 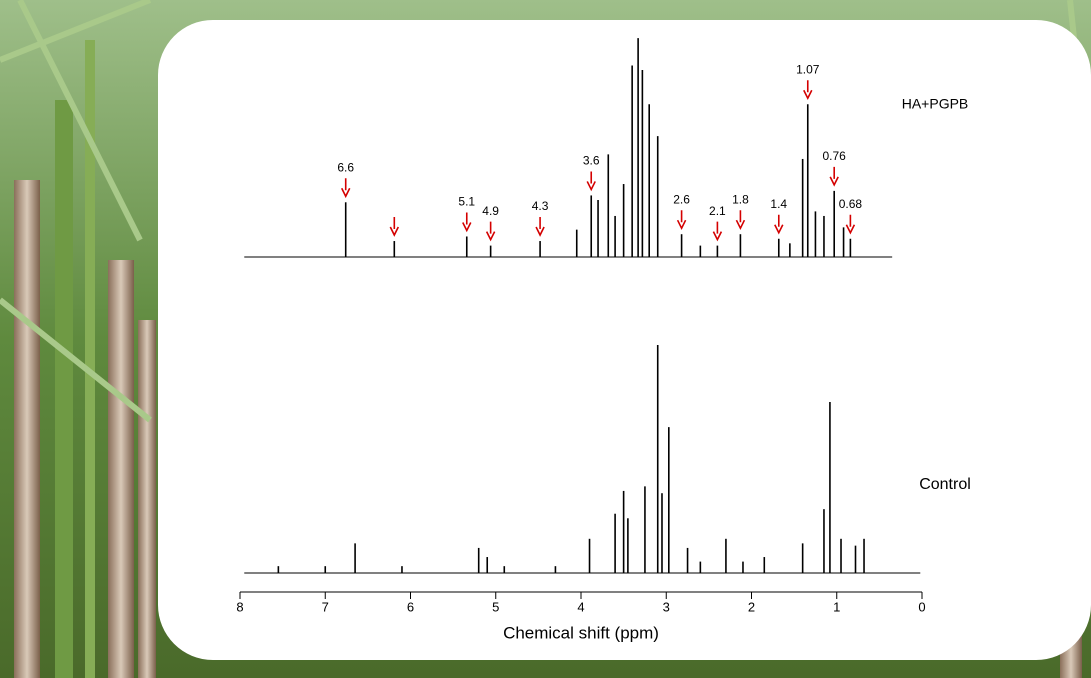 What do you see at coordinates (466, 202) in the screenshot?
I see `annotation: 5.1` at bounding box center [466, 202].